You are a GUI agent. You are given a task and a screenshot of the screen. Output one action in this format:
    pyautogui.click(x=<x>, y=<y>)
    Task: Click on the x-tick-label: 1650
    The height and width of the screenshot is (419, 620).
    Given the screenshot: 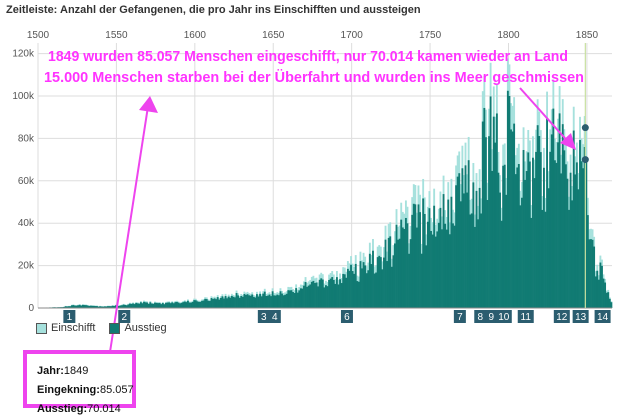 What is the action you would take?
    pyautogui.click(x=273, y=35)
    